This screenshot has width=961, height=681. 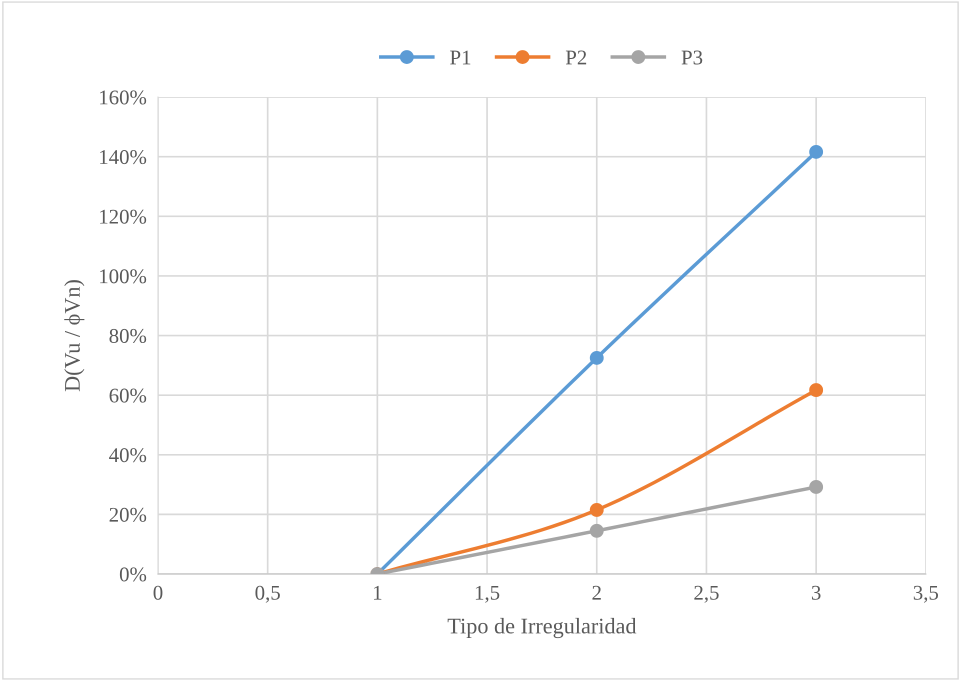 I want to click on y-tick-label: 100%, so click(x=123, y=276).